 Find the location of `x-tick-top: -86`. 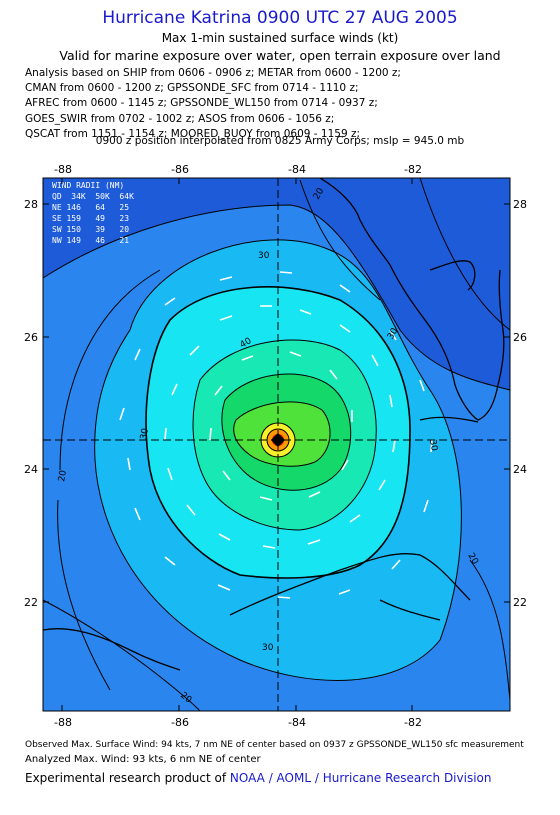

x-tick-top: -86 is located at coordinates (180, 169).